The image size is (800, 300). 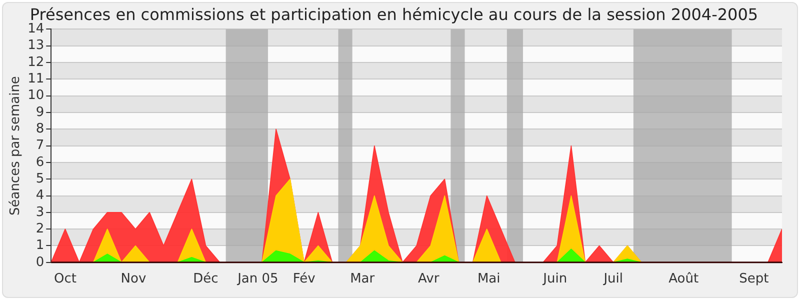 What do you see at coordinates (36, 29) in the screenshot?
I see `y-tick-label: 14` at bounding box center [36, 29].